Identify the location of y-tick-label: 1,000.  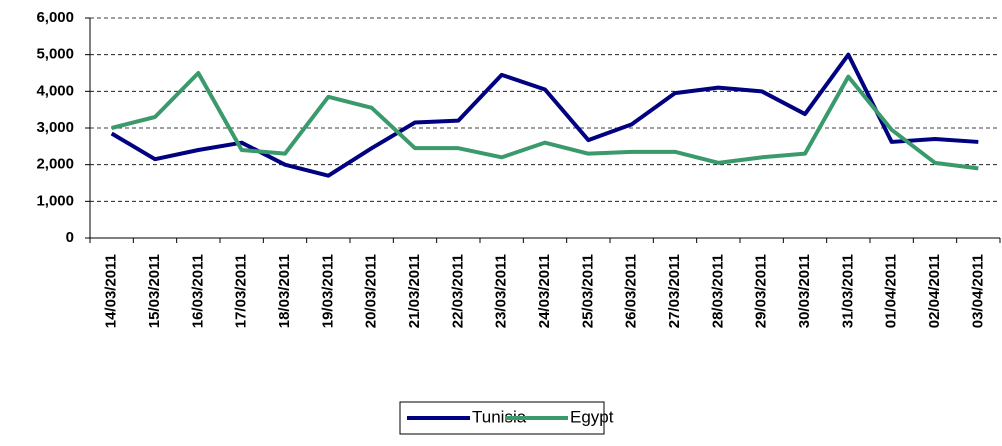
(55, 200).